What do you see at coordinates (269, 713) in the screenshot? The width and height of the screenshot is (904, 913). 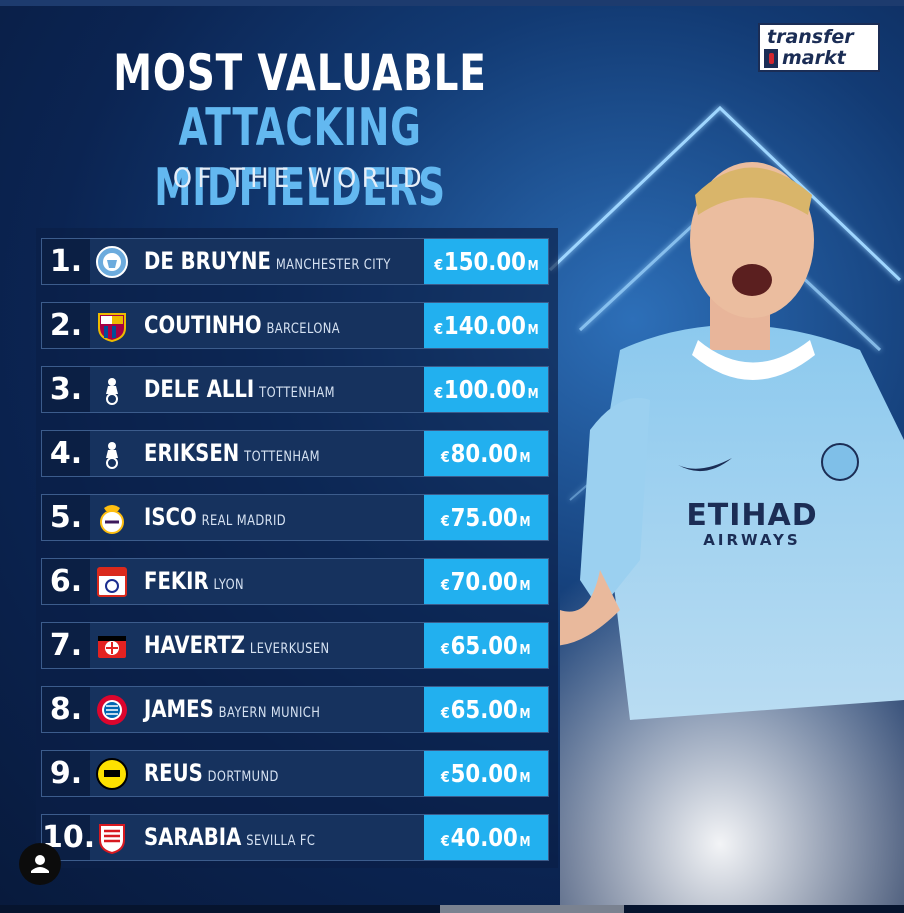 I see `club-name: BAYERN MUNICH` at bounding box center [269, 713].